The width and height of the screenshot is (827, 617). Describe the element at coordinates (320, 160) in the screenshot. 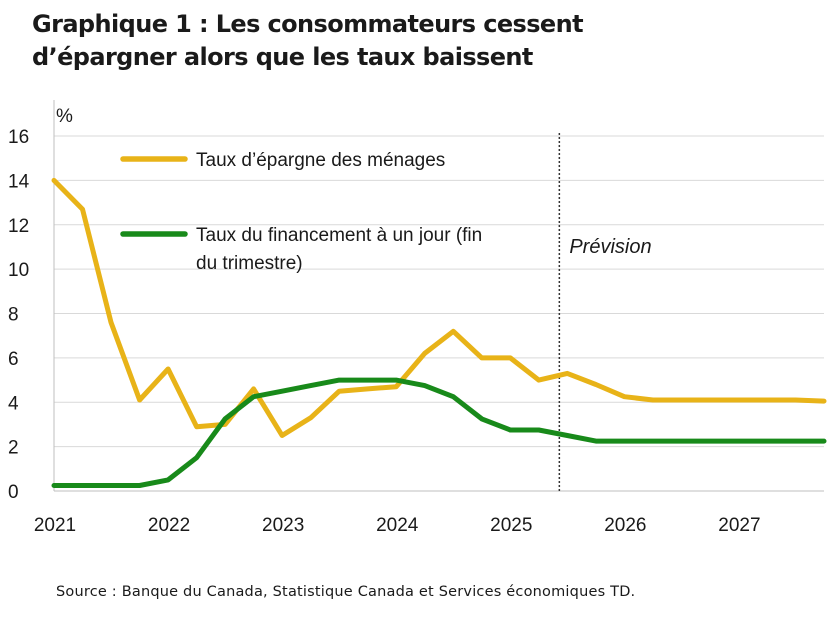

I see `legend-savings-label: Taux d’épargne des ménages` at that location.